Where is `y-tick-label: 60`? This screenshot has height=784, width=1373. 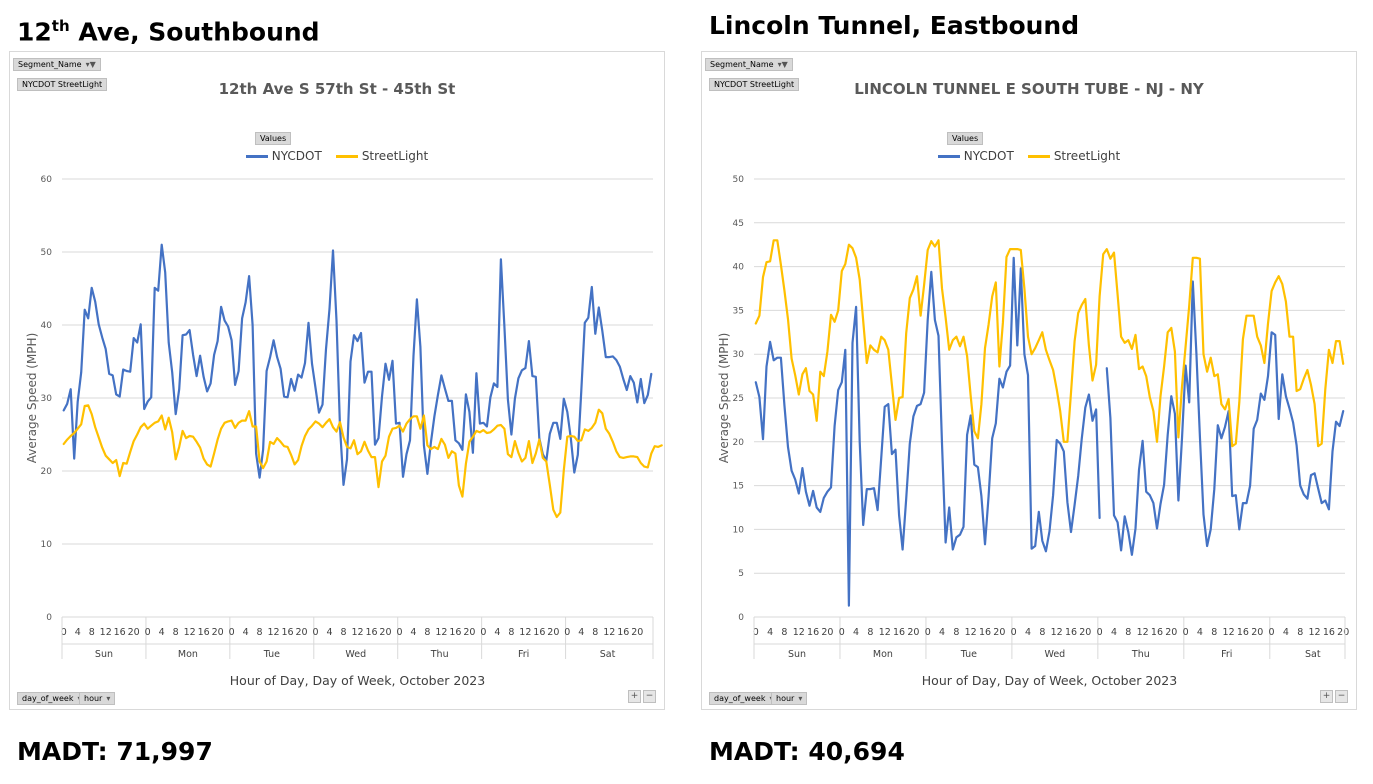 y-tick-label: 60 is located at coordinates (47, 180).